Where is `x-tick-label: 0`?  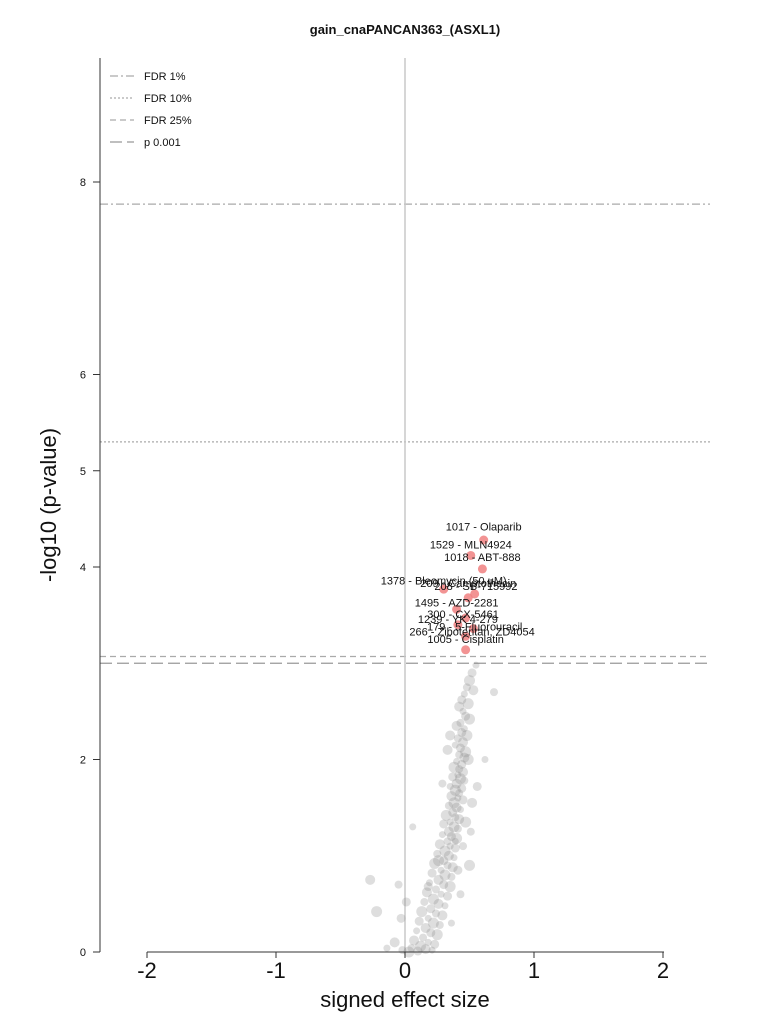 x-tick-label: 0 is located at coordinates (405, 970).